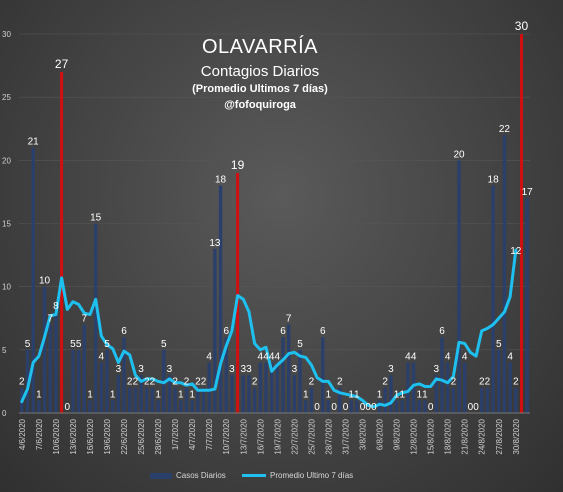 This screenshot has width=563, height=492. What do you see at coordinates (254, 475) in the screenshot?
I see `legend-swatch-line` at bounding box center [254, 475].